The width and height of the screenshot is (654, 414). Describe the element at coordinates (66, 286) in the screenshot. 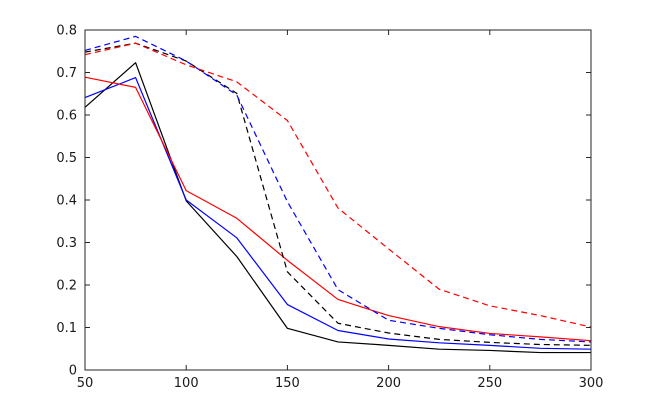

I see `y-tick-label: 0.2` at that location.